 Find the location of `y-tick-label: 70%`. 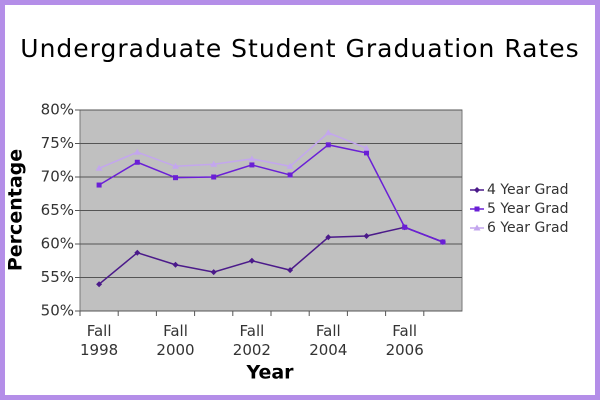

y-tick-label: 70% is located at coordinates (57, 177).